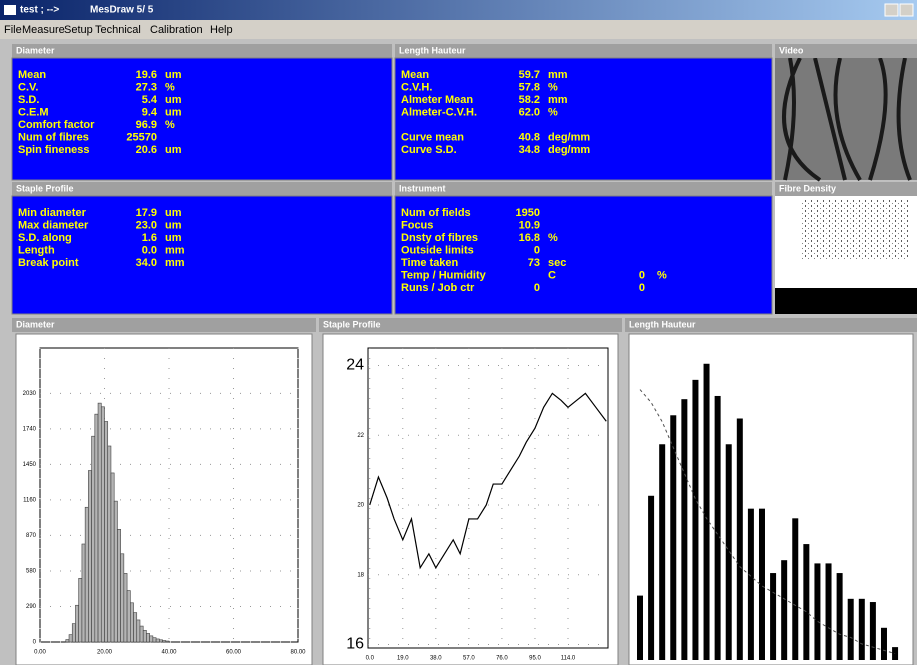 This screenshot has height=665, width=917. What do you see at coordinates (891, 10) in the screenshot?
I see `minimize-button` at bounding box center [891, 10].